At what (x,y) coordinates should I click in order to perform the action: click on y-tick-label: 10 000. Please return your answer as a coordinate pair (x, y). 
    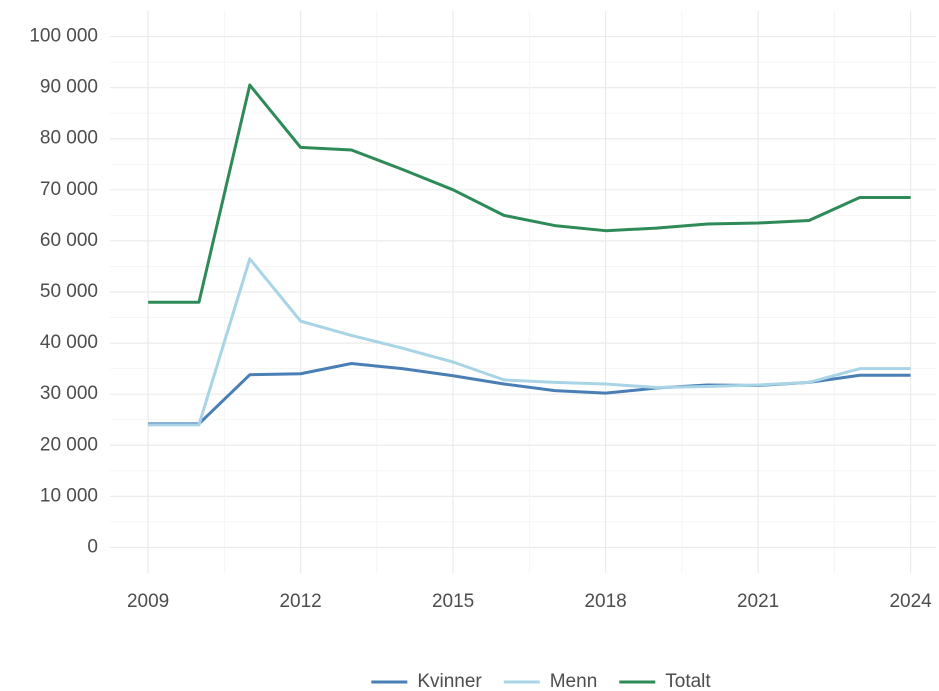
    Looking at the image, I should click on (69, 495).